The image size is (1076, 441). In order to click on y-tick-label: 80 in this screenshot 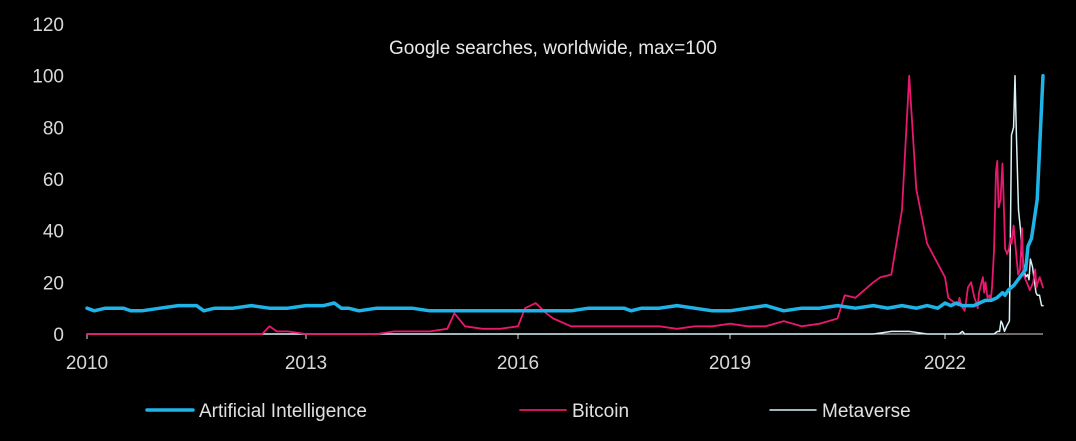, I will do `click(53, 128)`.